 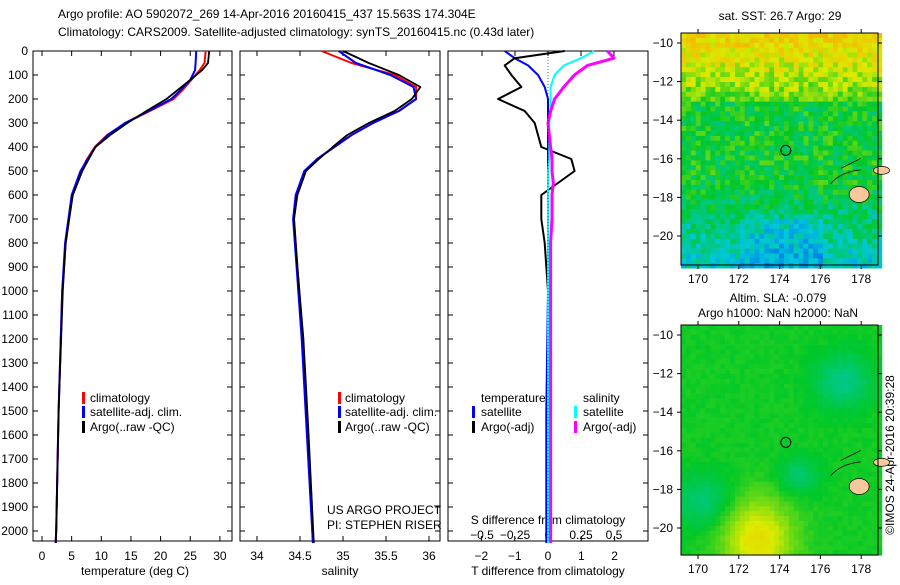 I want to click on legend-label: Argo(-adj), so click(x=609, y=427).